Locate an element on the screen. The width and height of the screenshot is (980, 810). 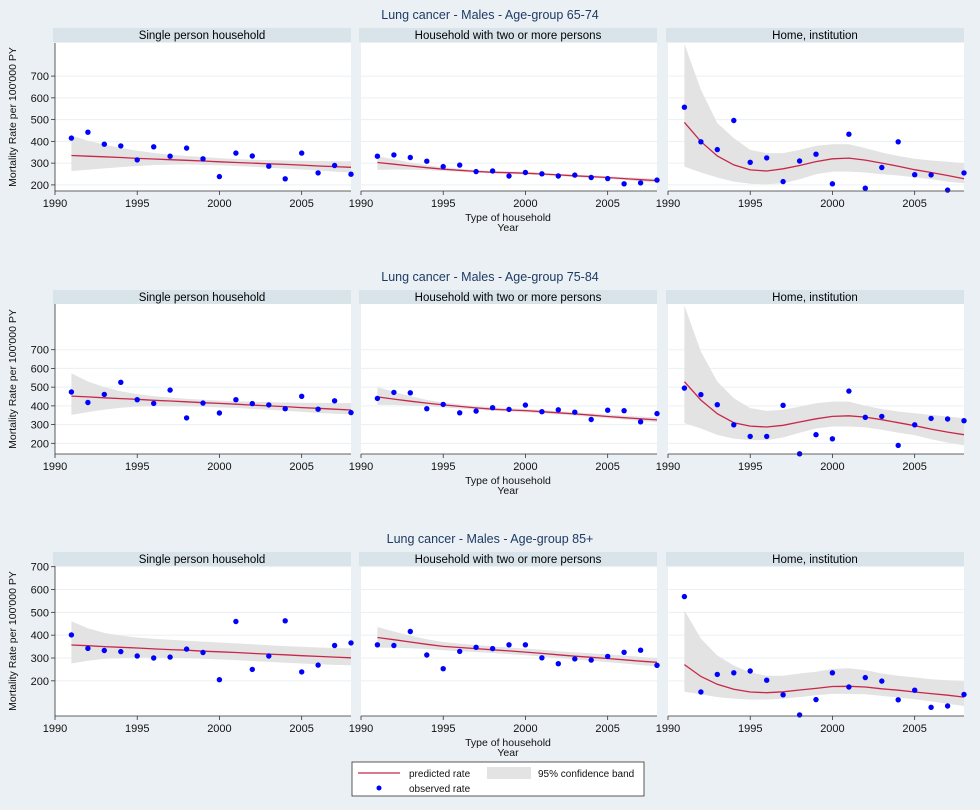
x-tick-label: 2000 is located at coordinates (832, 204).